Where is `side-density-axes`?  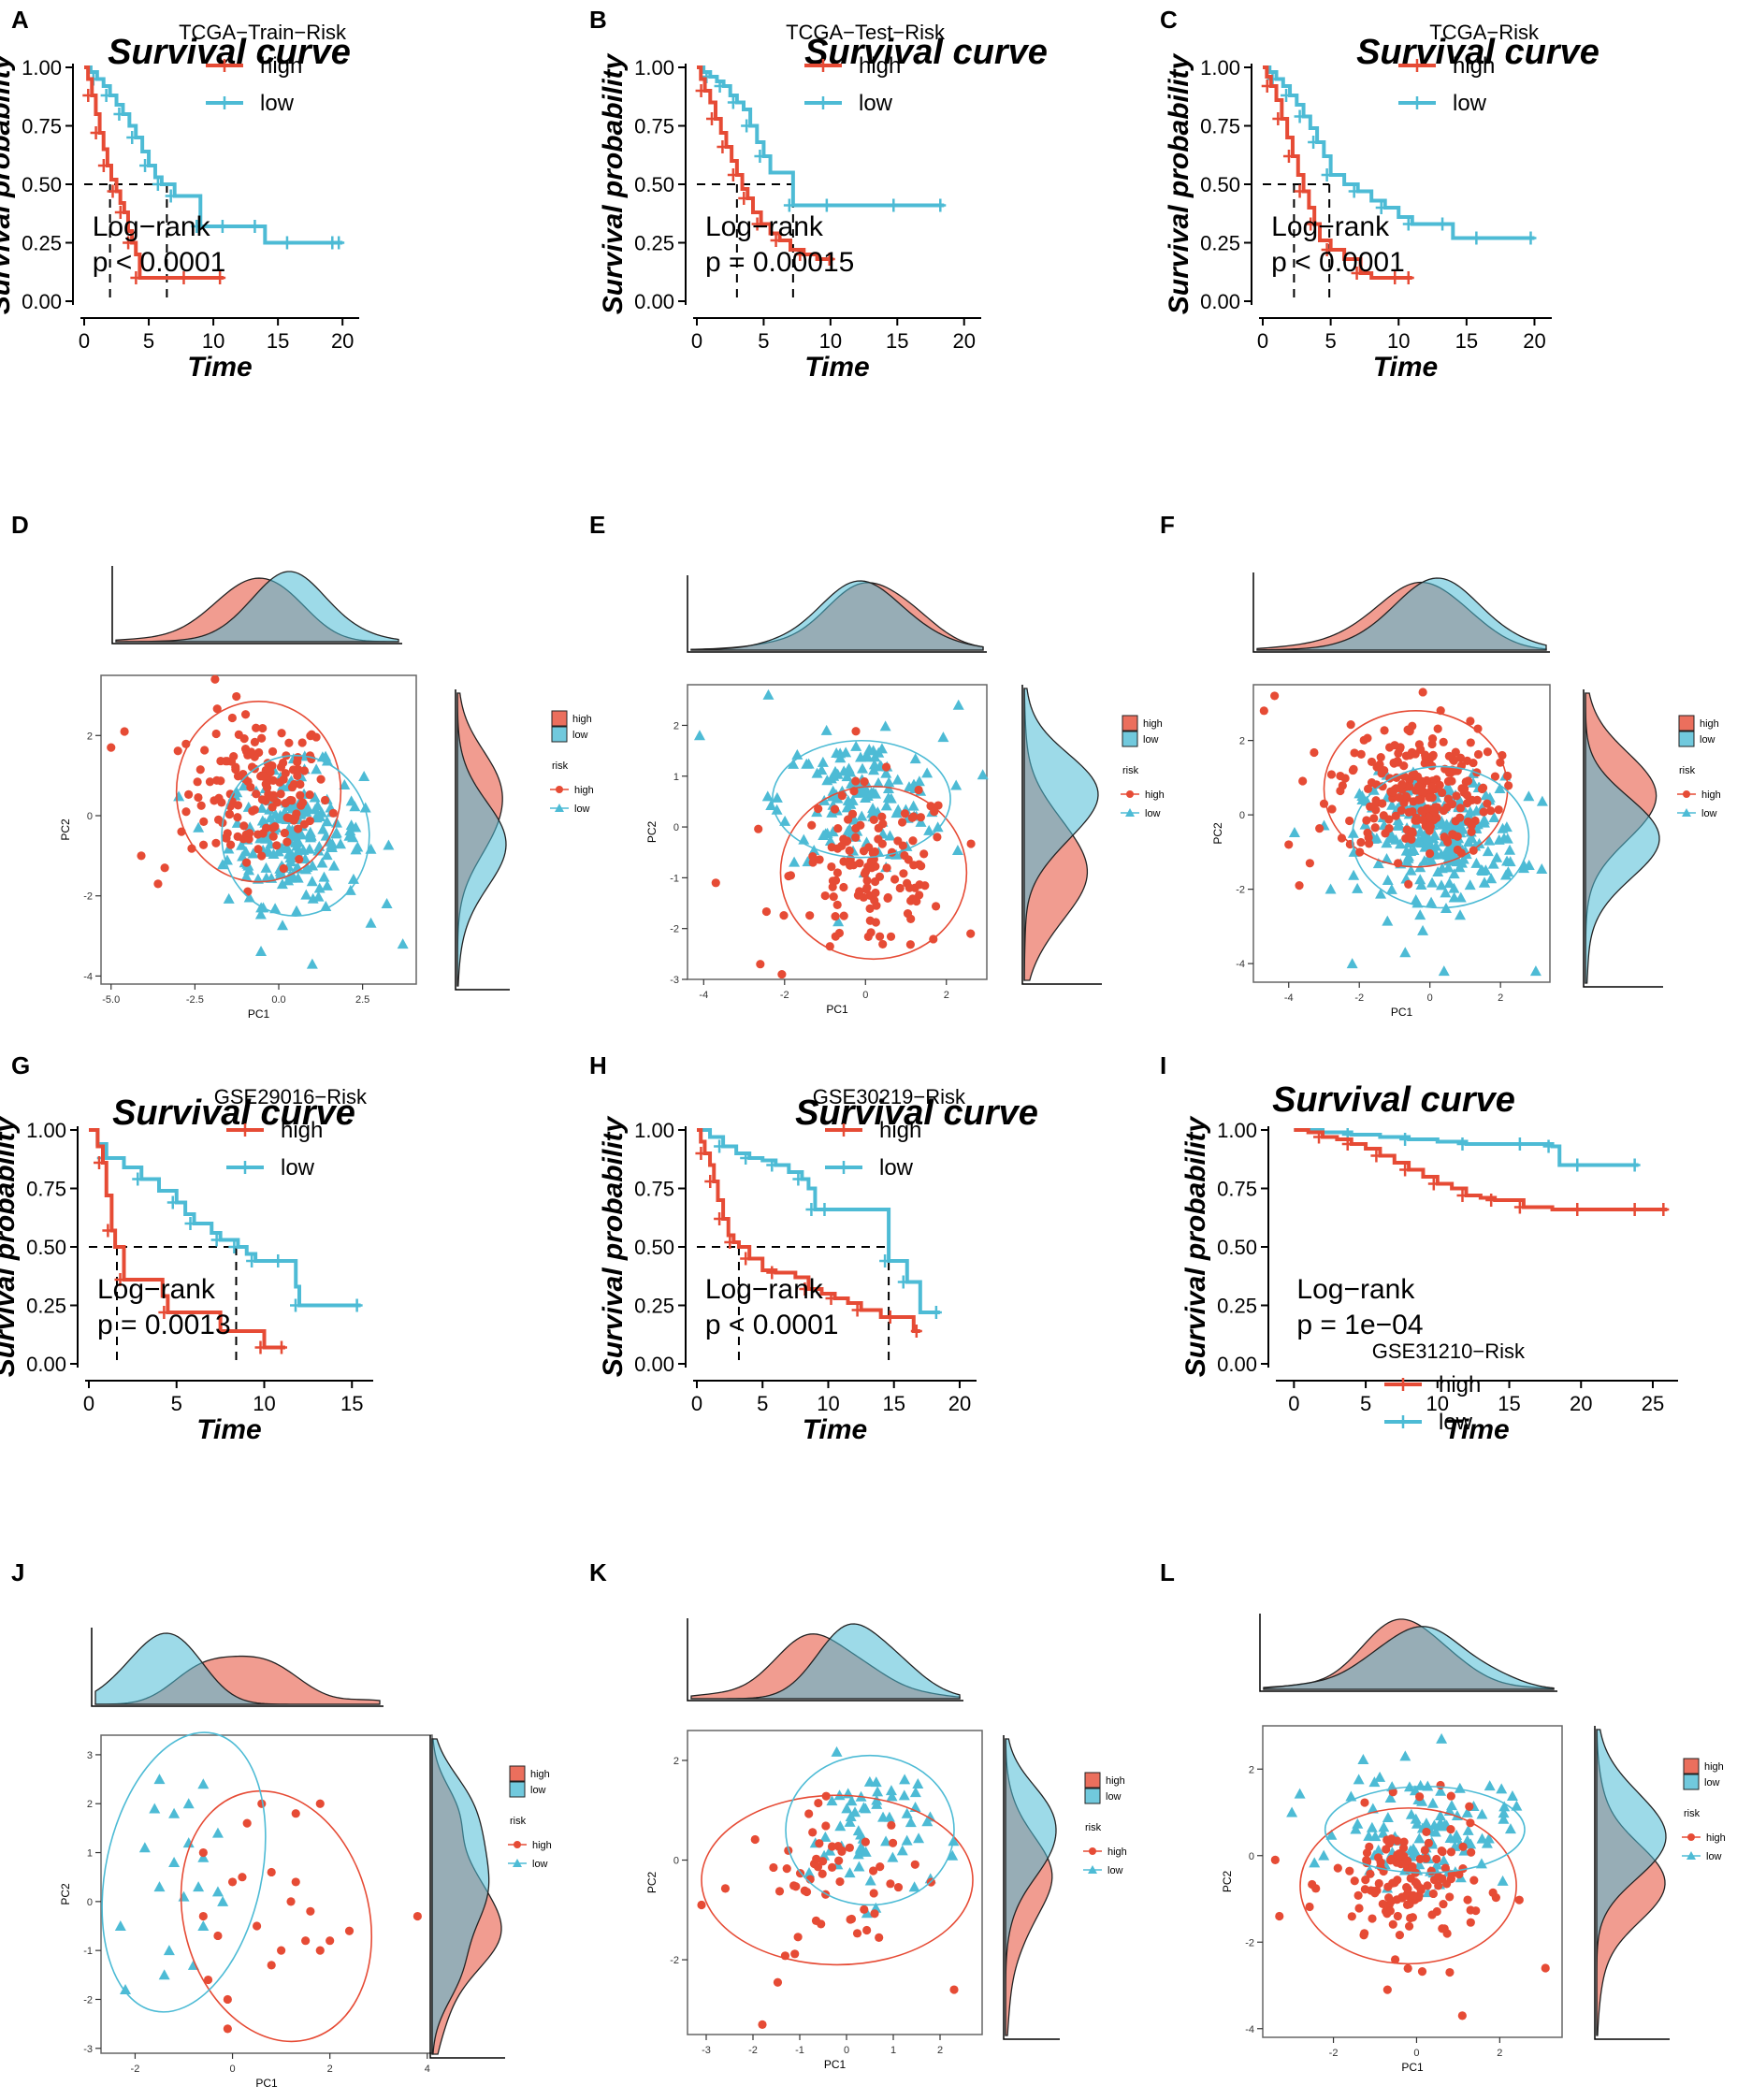
side-density-axes is located at coordinates (1062, 835).